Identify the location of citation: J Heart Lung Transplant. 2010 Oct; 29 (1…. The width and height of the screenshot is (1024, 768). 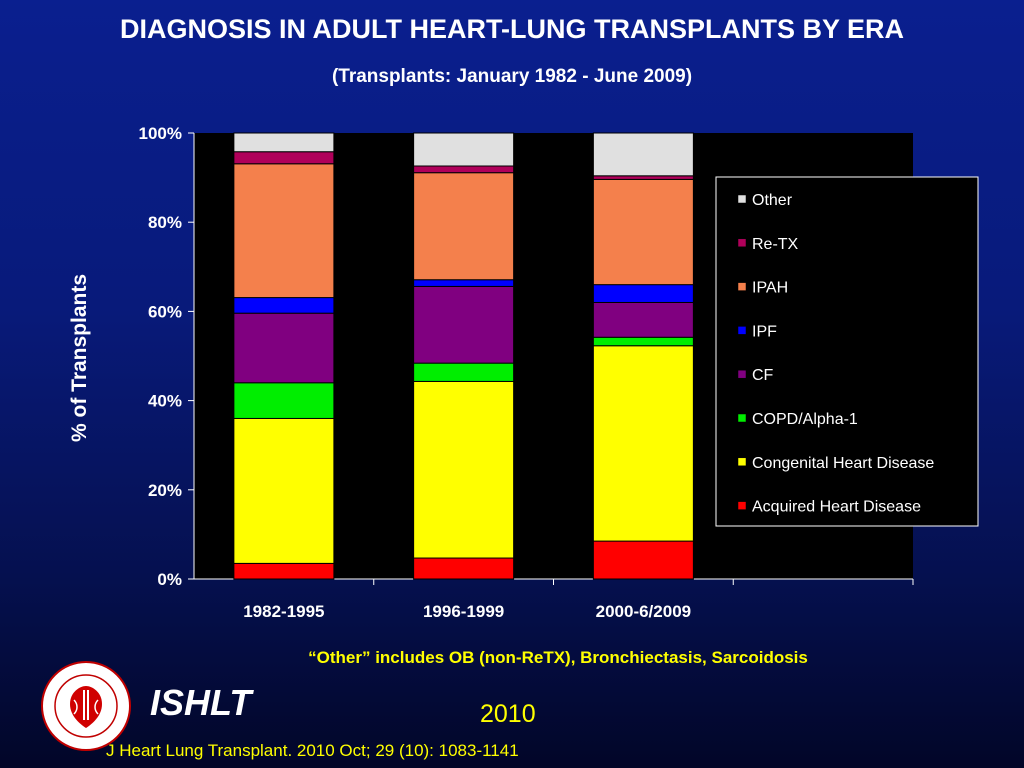
(312, 750).